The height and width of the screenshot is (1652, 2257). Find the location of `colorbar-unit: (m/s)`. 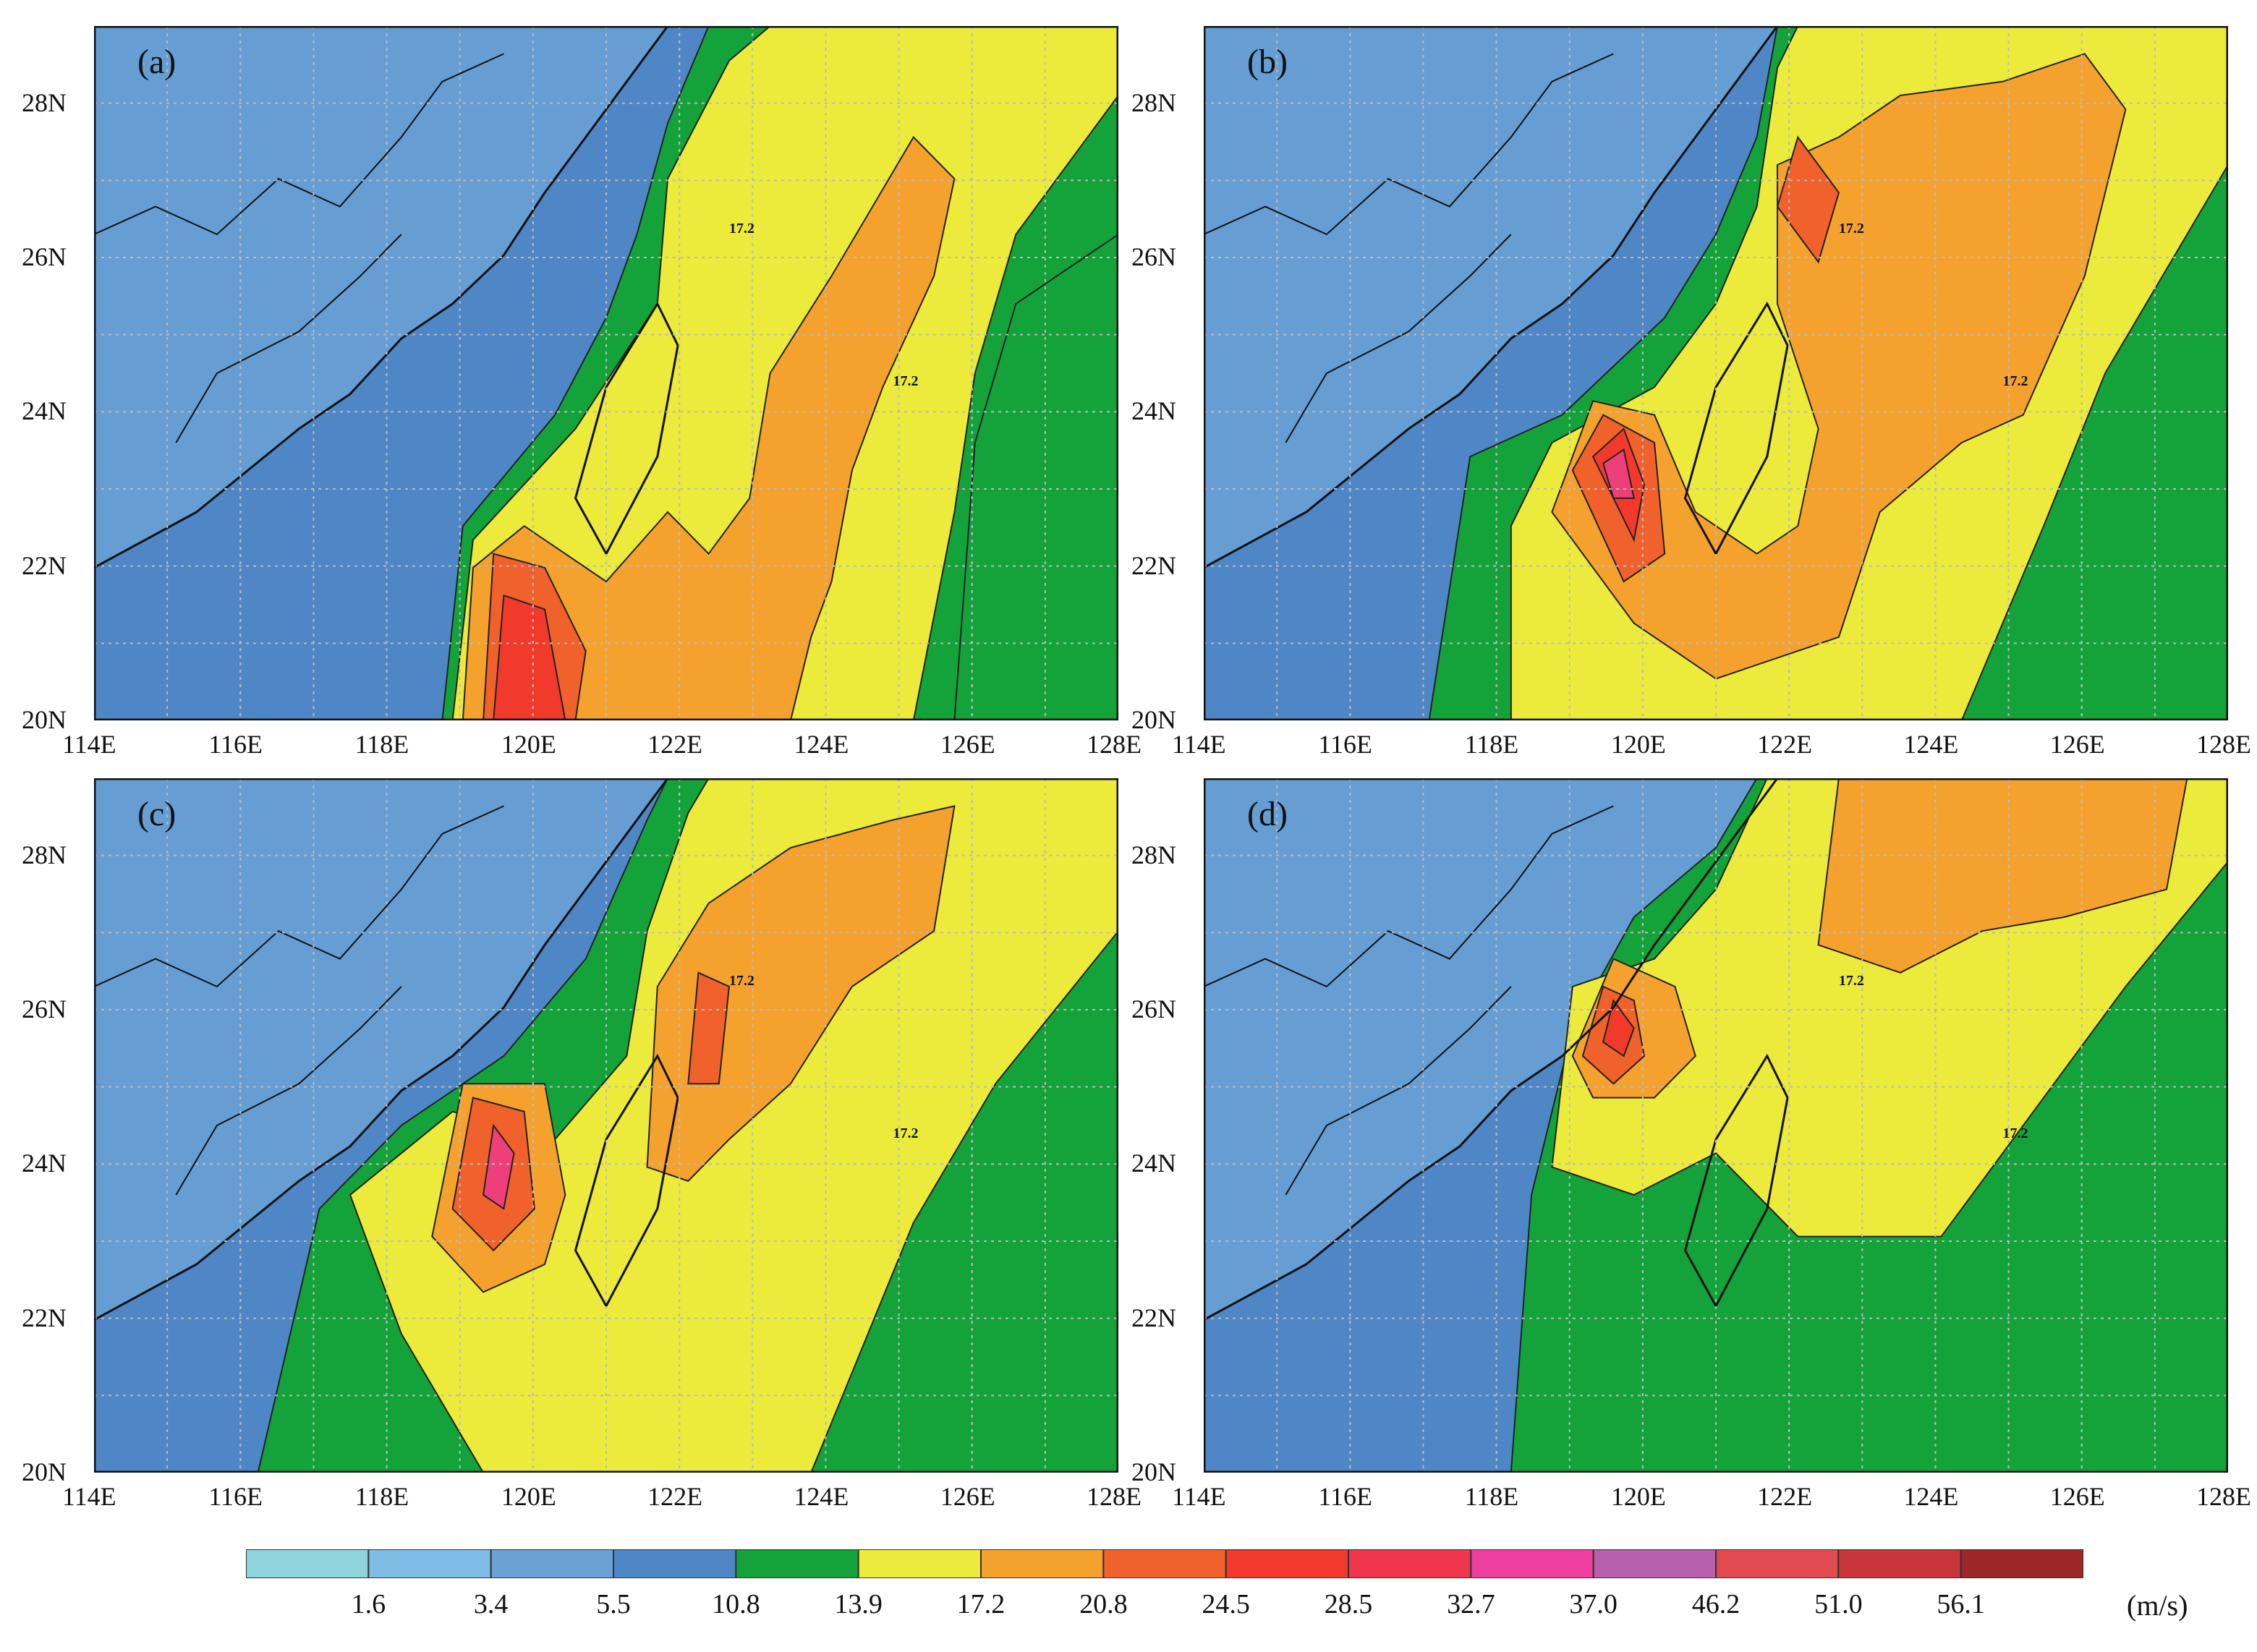

colorbar-unit: (m/s) is located at coordinates (2157, 1605).